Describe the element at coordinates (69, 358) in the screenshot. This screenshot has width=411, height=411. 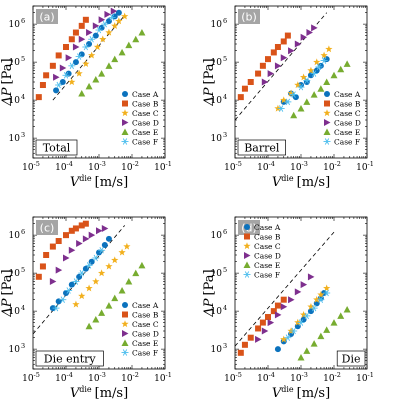
I see `corner-title: Die entry` at that location.